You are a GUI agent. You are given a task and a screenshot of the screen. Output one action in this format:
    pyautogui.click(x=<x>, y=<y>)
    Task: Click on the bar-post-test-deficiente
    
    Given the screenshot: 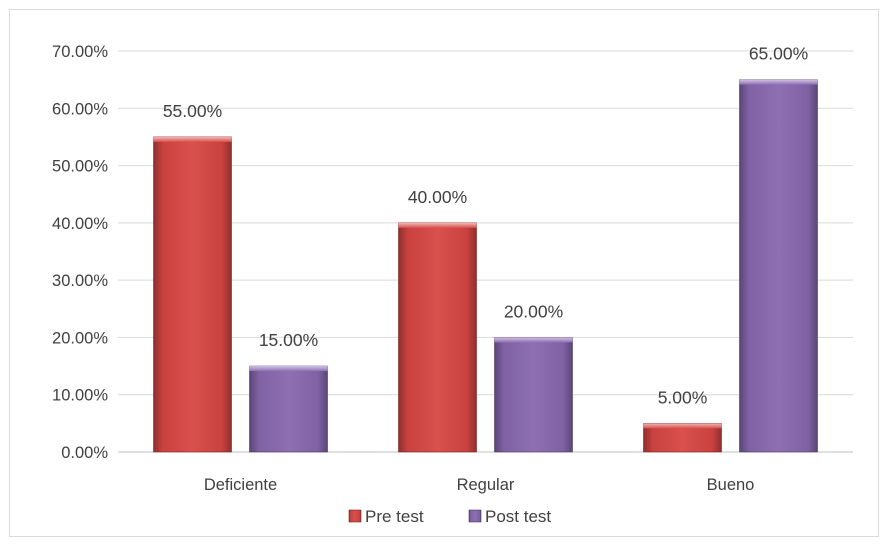 What is the action you would take?
    pyautogui.click(x=288, y=409)
    